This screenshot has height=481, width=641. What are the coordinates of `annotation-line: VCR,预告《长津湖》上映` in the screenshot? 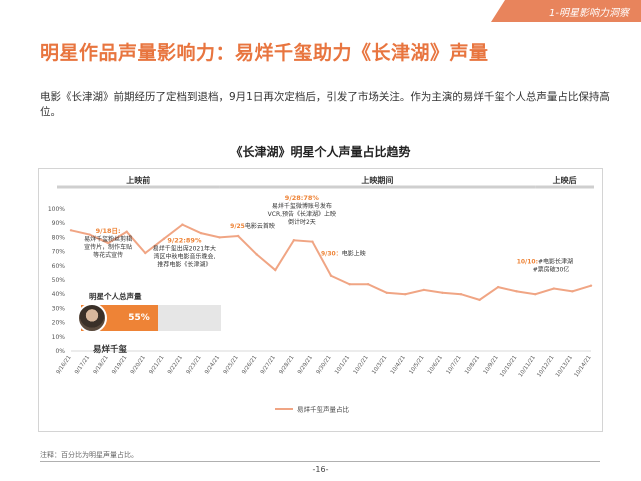 It's located at (302, 214).